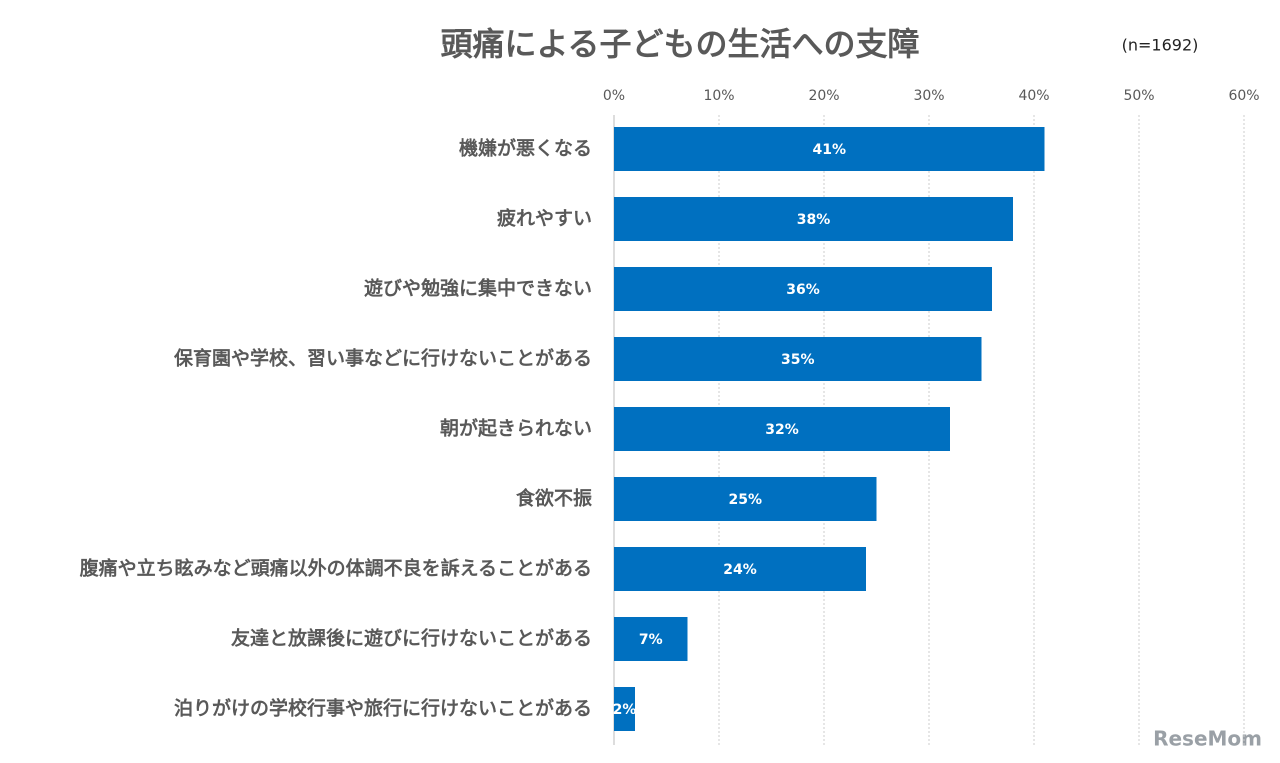 The height and width of the screenshot is (763, 1280). Describe the element at coordinates (516, 428) in the screenshot. I see `y-tick-label: 朝が起きられない` at that location.